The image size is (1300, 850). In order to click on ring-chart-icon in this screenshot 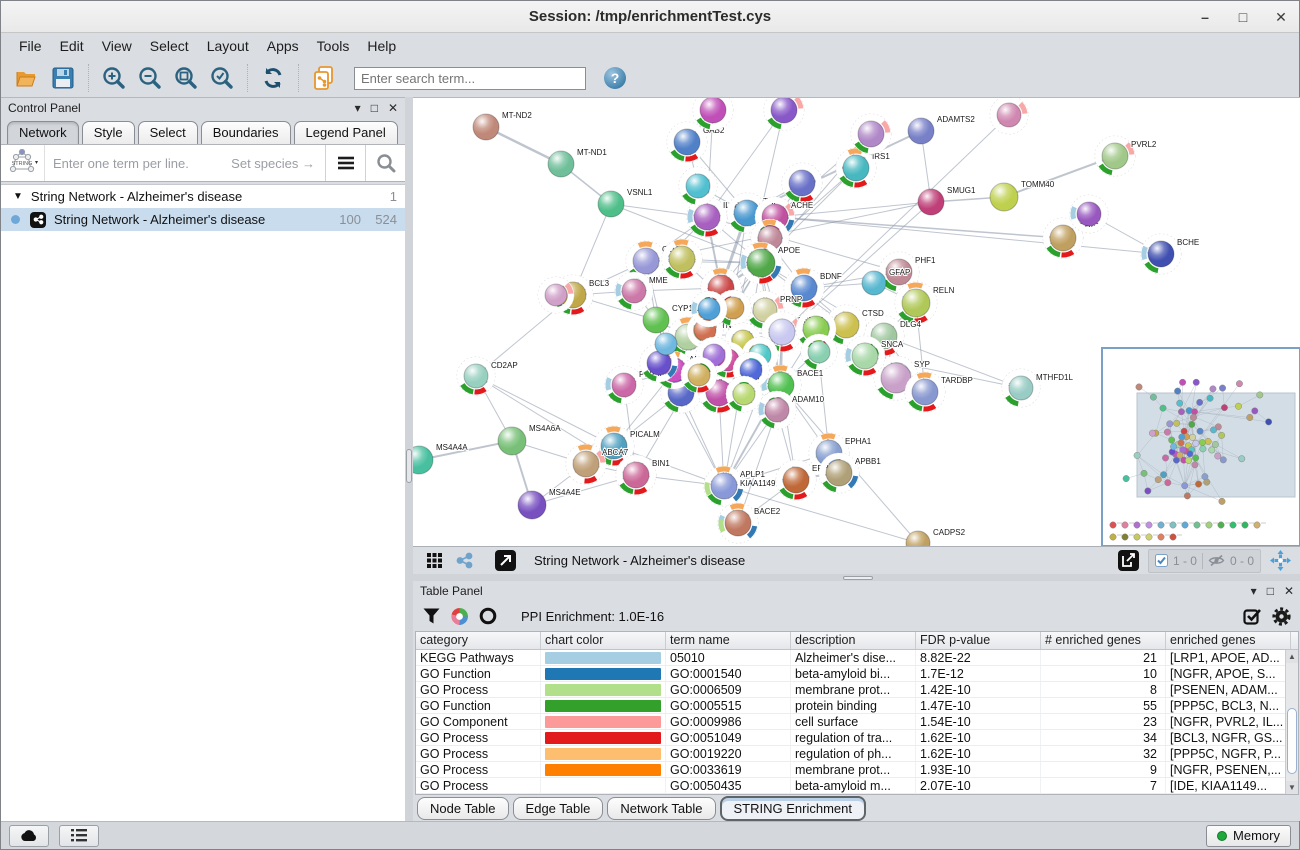, I will do `click(488, 616)`.